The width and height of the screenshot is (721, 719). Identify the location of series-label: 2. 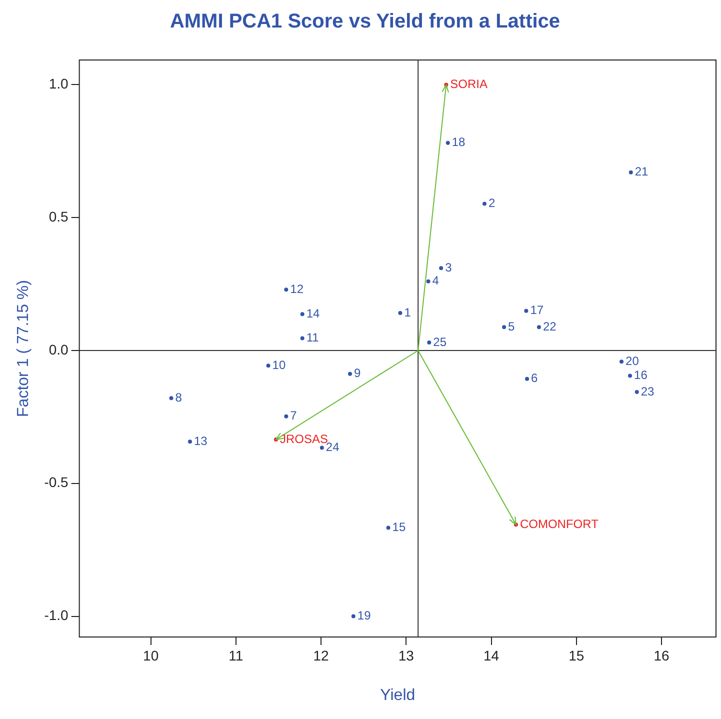
(492, 203).